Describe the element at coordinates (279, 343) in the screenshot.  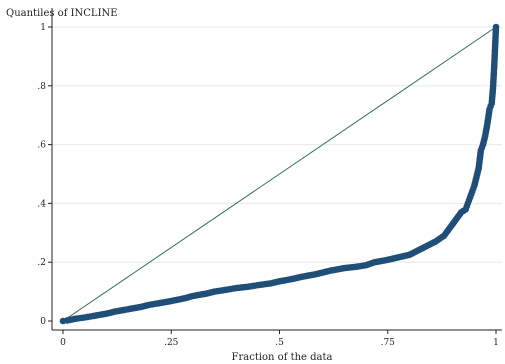
I see `x-tick-label: .5` at that location.